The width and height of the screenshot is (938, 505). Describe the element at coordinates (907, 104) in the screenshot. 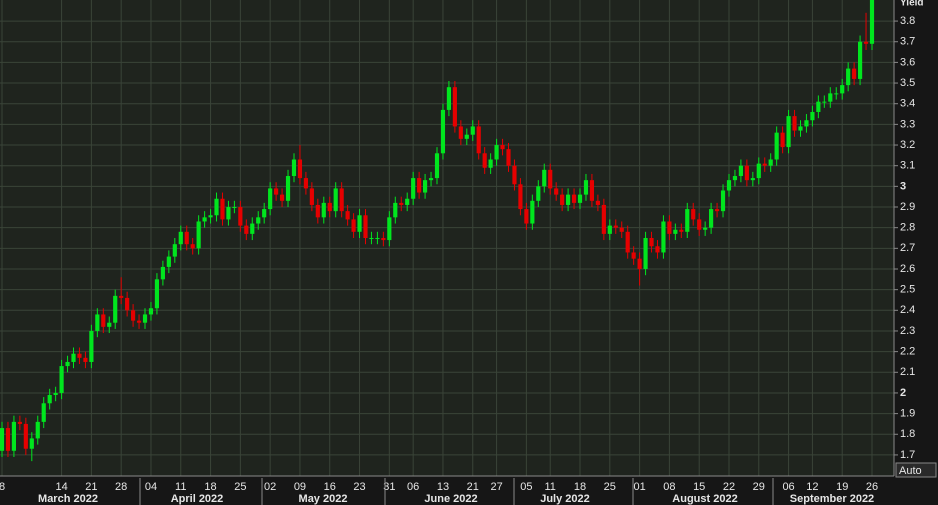

I see `y-tick-label: 3.4` at that location.